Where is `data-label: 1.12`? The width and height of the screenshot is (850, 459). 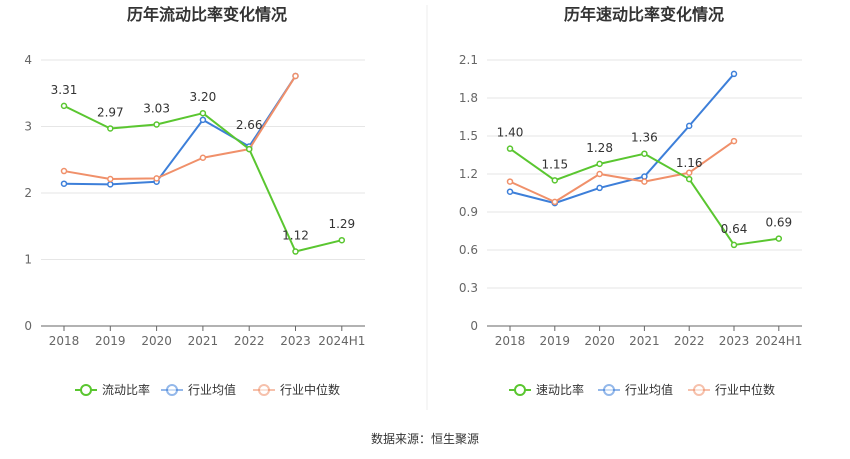 data-label: 1.12 is located at coordinates (295, 236).